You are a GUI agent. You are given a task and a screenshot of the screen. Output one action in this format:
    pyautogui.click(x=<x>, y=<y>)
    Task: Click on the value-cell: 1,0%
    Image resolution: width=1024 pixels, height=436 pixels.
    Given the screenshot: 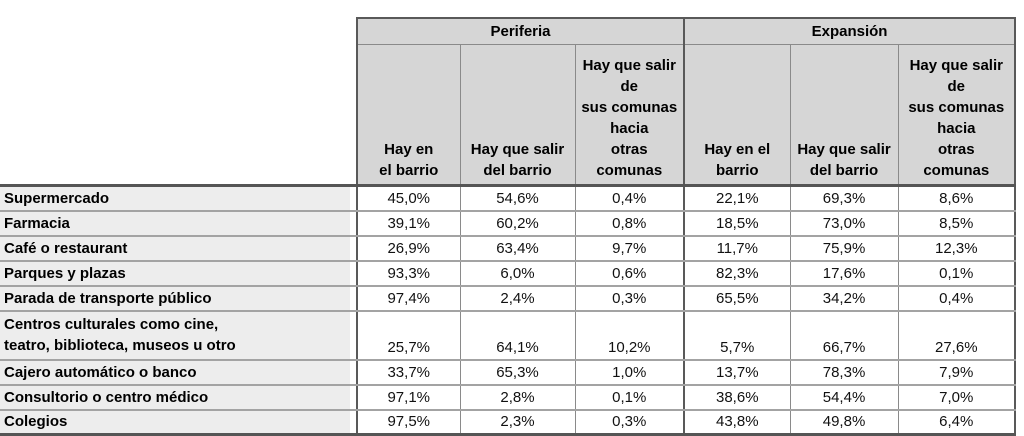 What is the action you would take?
    pyautogui.click(x=629, y=372)
    